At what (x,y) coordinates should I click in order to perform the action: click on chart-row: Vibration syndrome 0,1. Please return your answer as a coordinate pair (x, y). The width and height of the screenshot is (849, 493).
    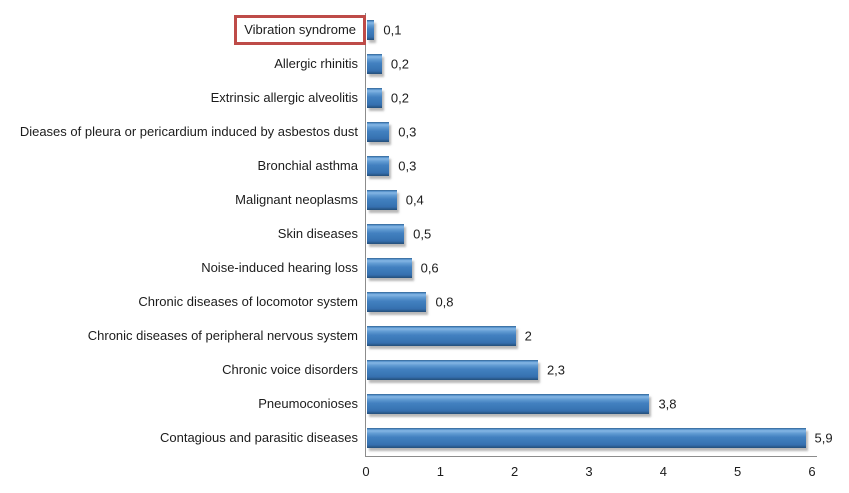
    Looking at the image, I should click on (424, 30).